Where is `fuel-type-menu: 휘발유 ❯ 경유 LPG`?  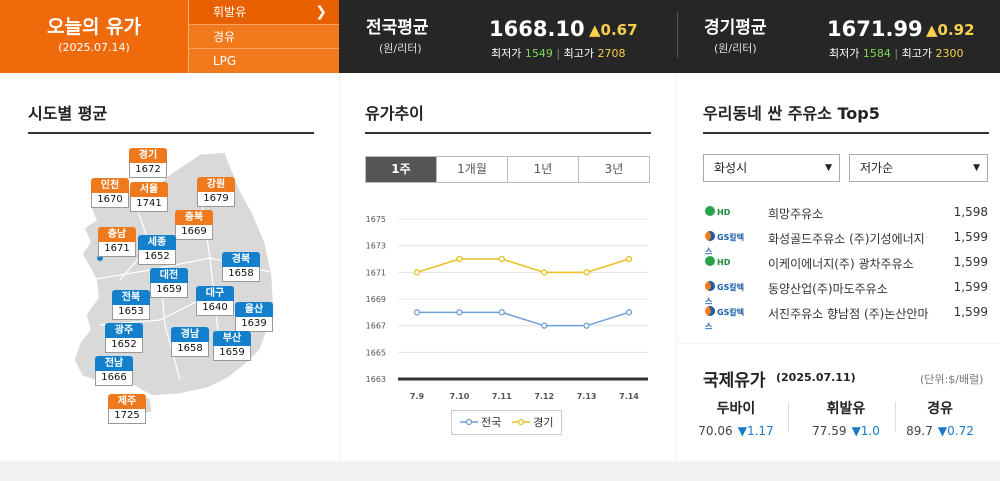 fuel-type-menu: 휘발유 ❯ 경유 LPG is located at coordinates (263, 36).